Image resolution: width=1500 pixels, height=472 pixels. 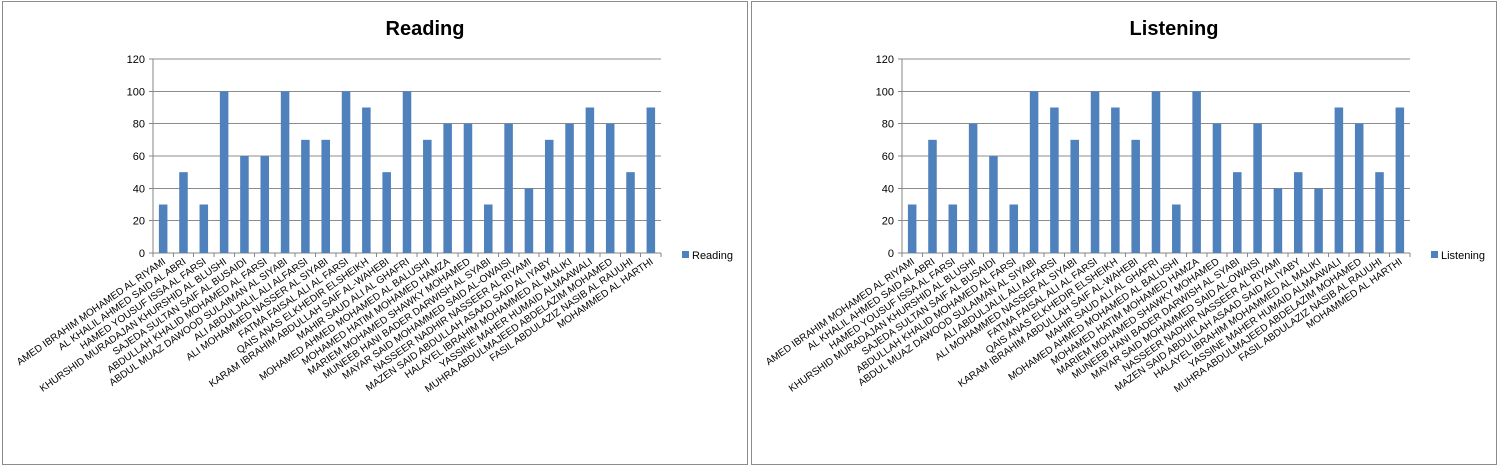 I want to click on reading-y-tick-label: 20, so click(x=139, y=222).